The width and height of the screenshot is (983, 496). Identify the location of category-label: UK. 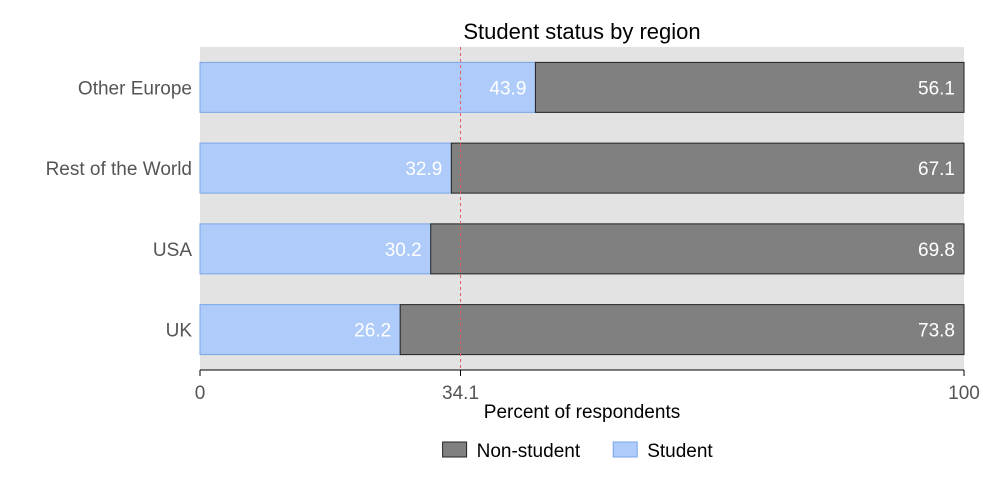
(179, 331).